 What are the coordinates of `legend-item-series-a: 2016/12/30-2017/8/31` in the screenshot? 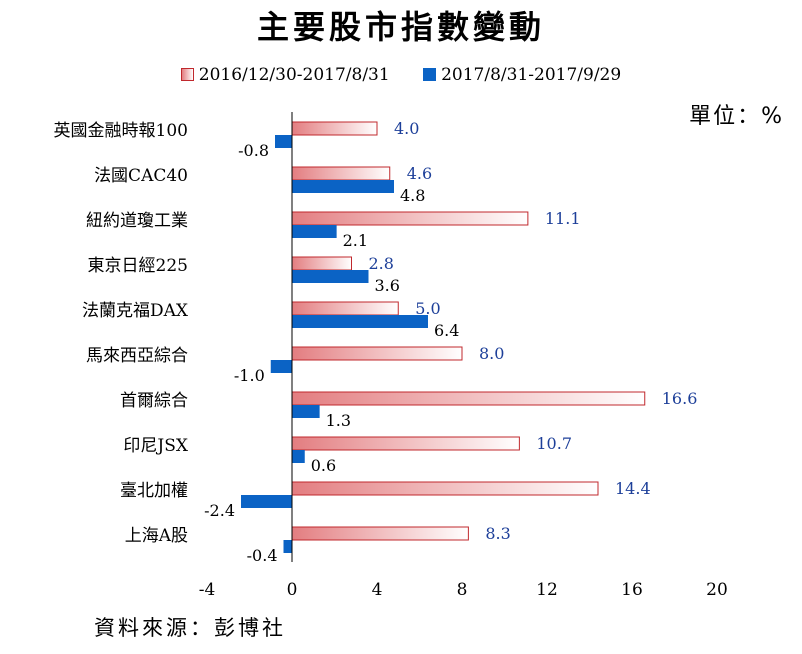 It's located at (285, 74).